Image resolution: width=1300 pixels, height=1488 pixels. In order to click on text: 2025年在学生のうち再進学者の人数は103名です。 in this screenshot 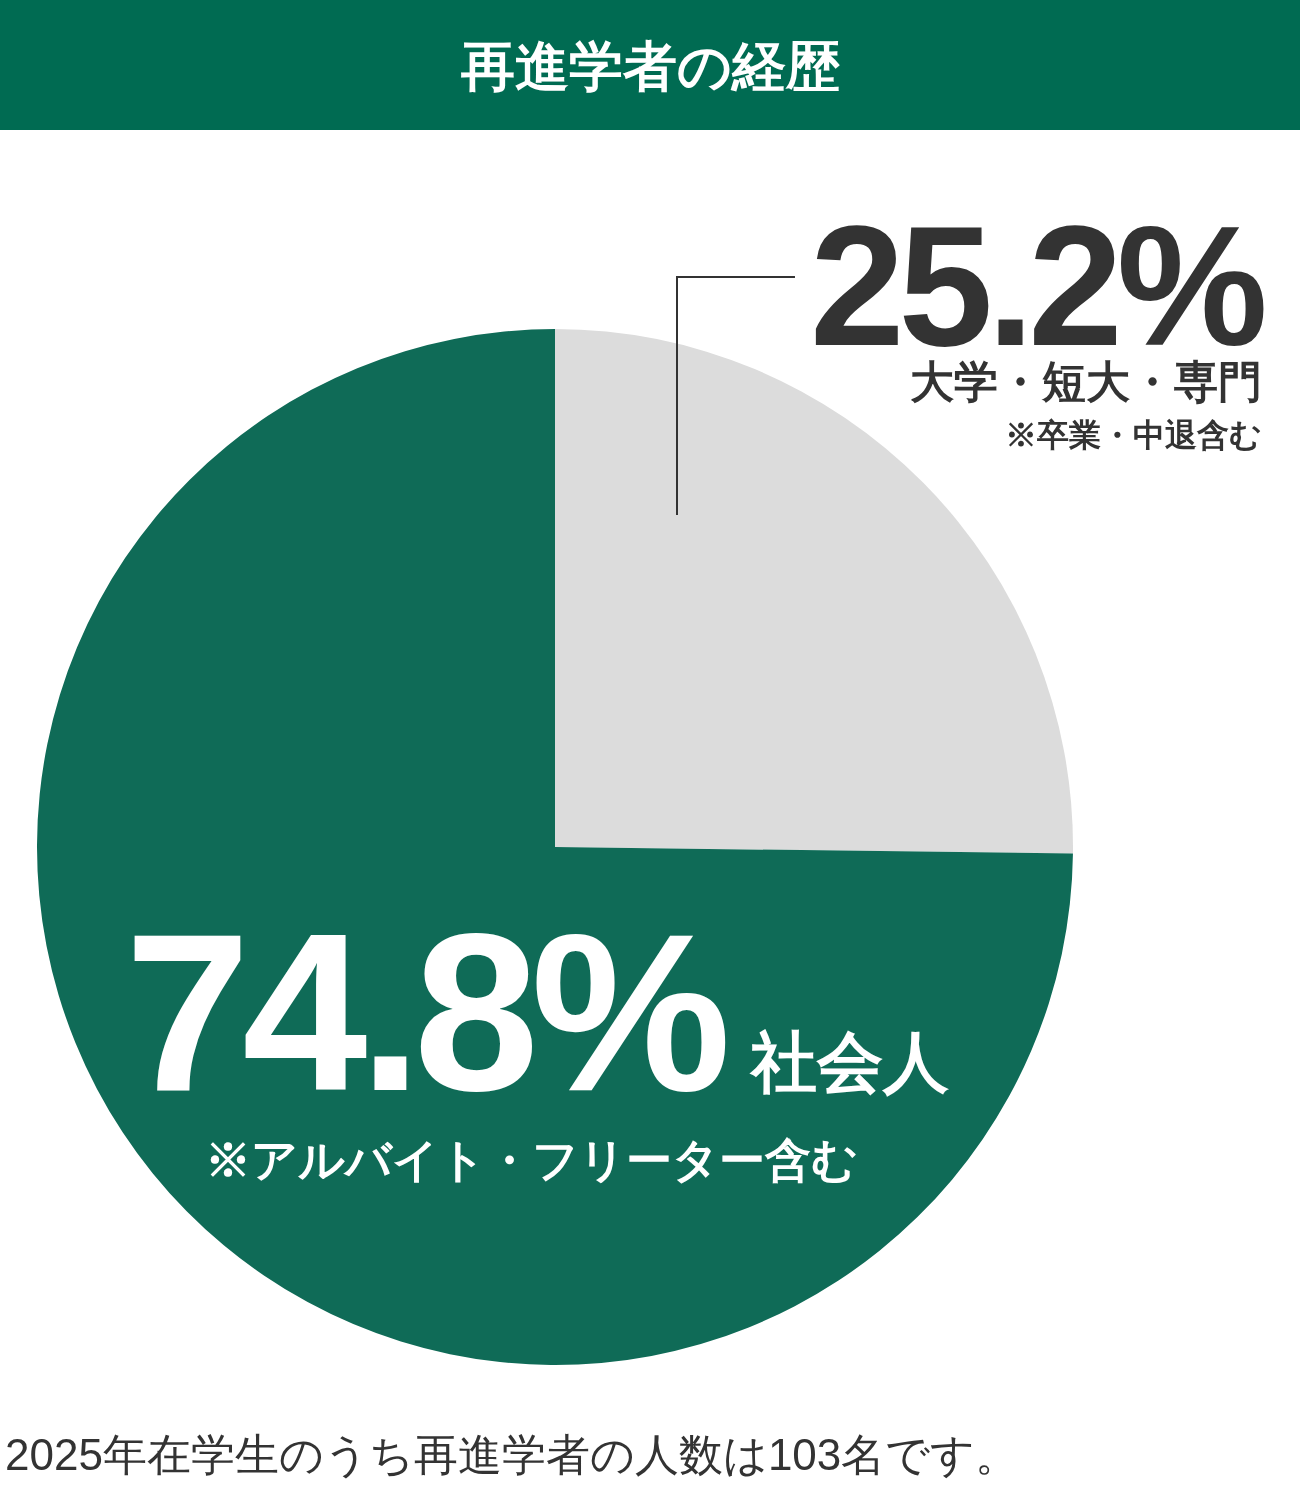, I will do `click(512, 1454)`.